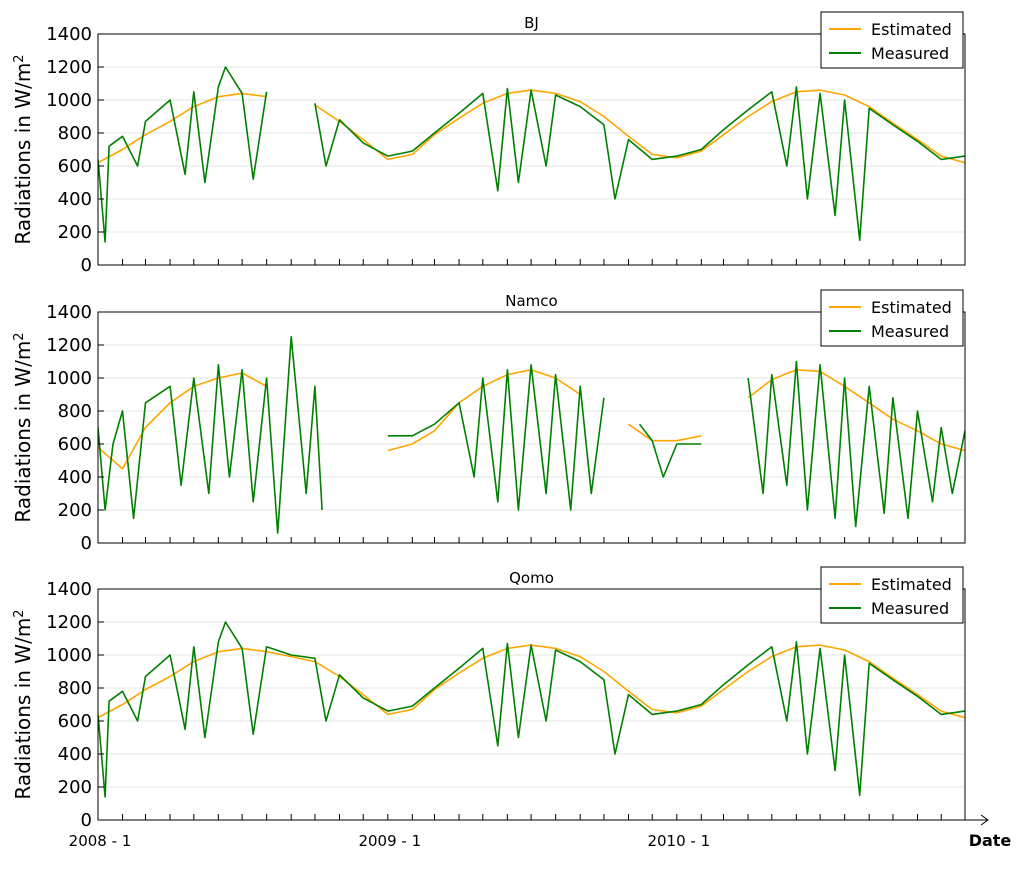 The height and width of the screenshot is (869, 1024). Describe the element at coordinates (531, 301) in the screenshot. I see `panel-title: Namco` at that location.